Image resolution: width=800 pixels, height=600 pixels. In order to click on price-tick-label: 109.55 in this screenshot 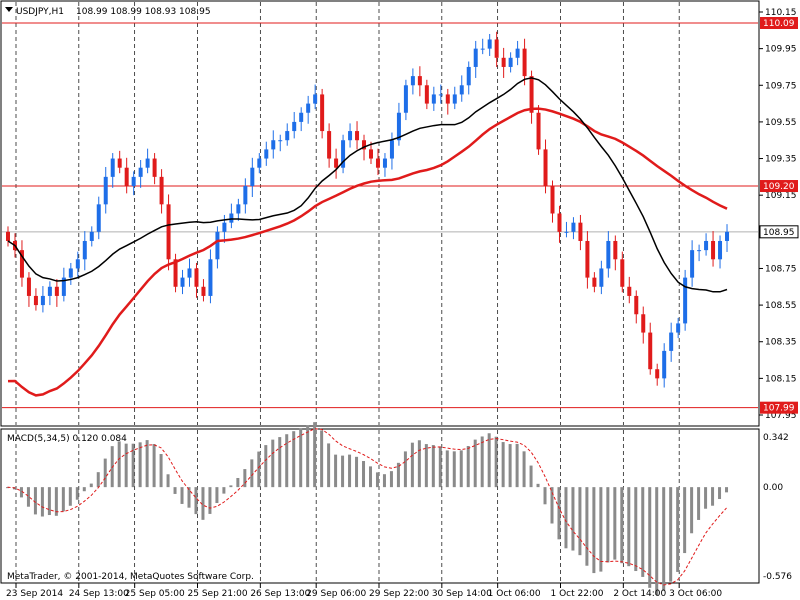, I will do `click(781, 123)`.